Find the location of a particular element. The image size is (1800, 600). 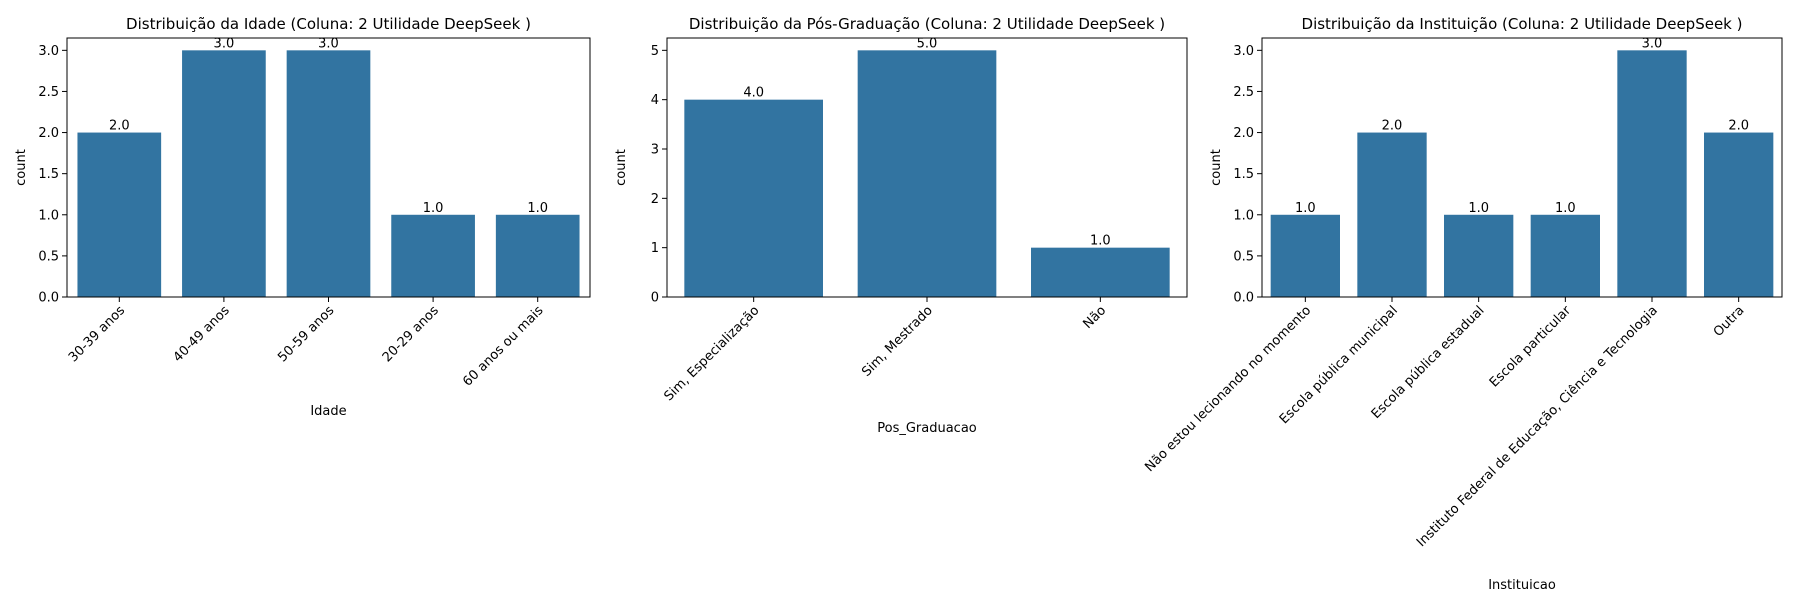

bar-value-label: 5.0 is located at coordinates (927, 43).